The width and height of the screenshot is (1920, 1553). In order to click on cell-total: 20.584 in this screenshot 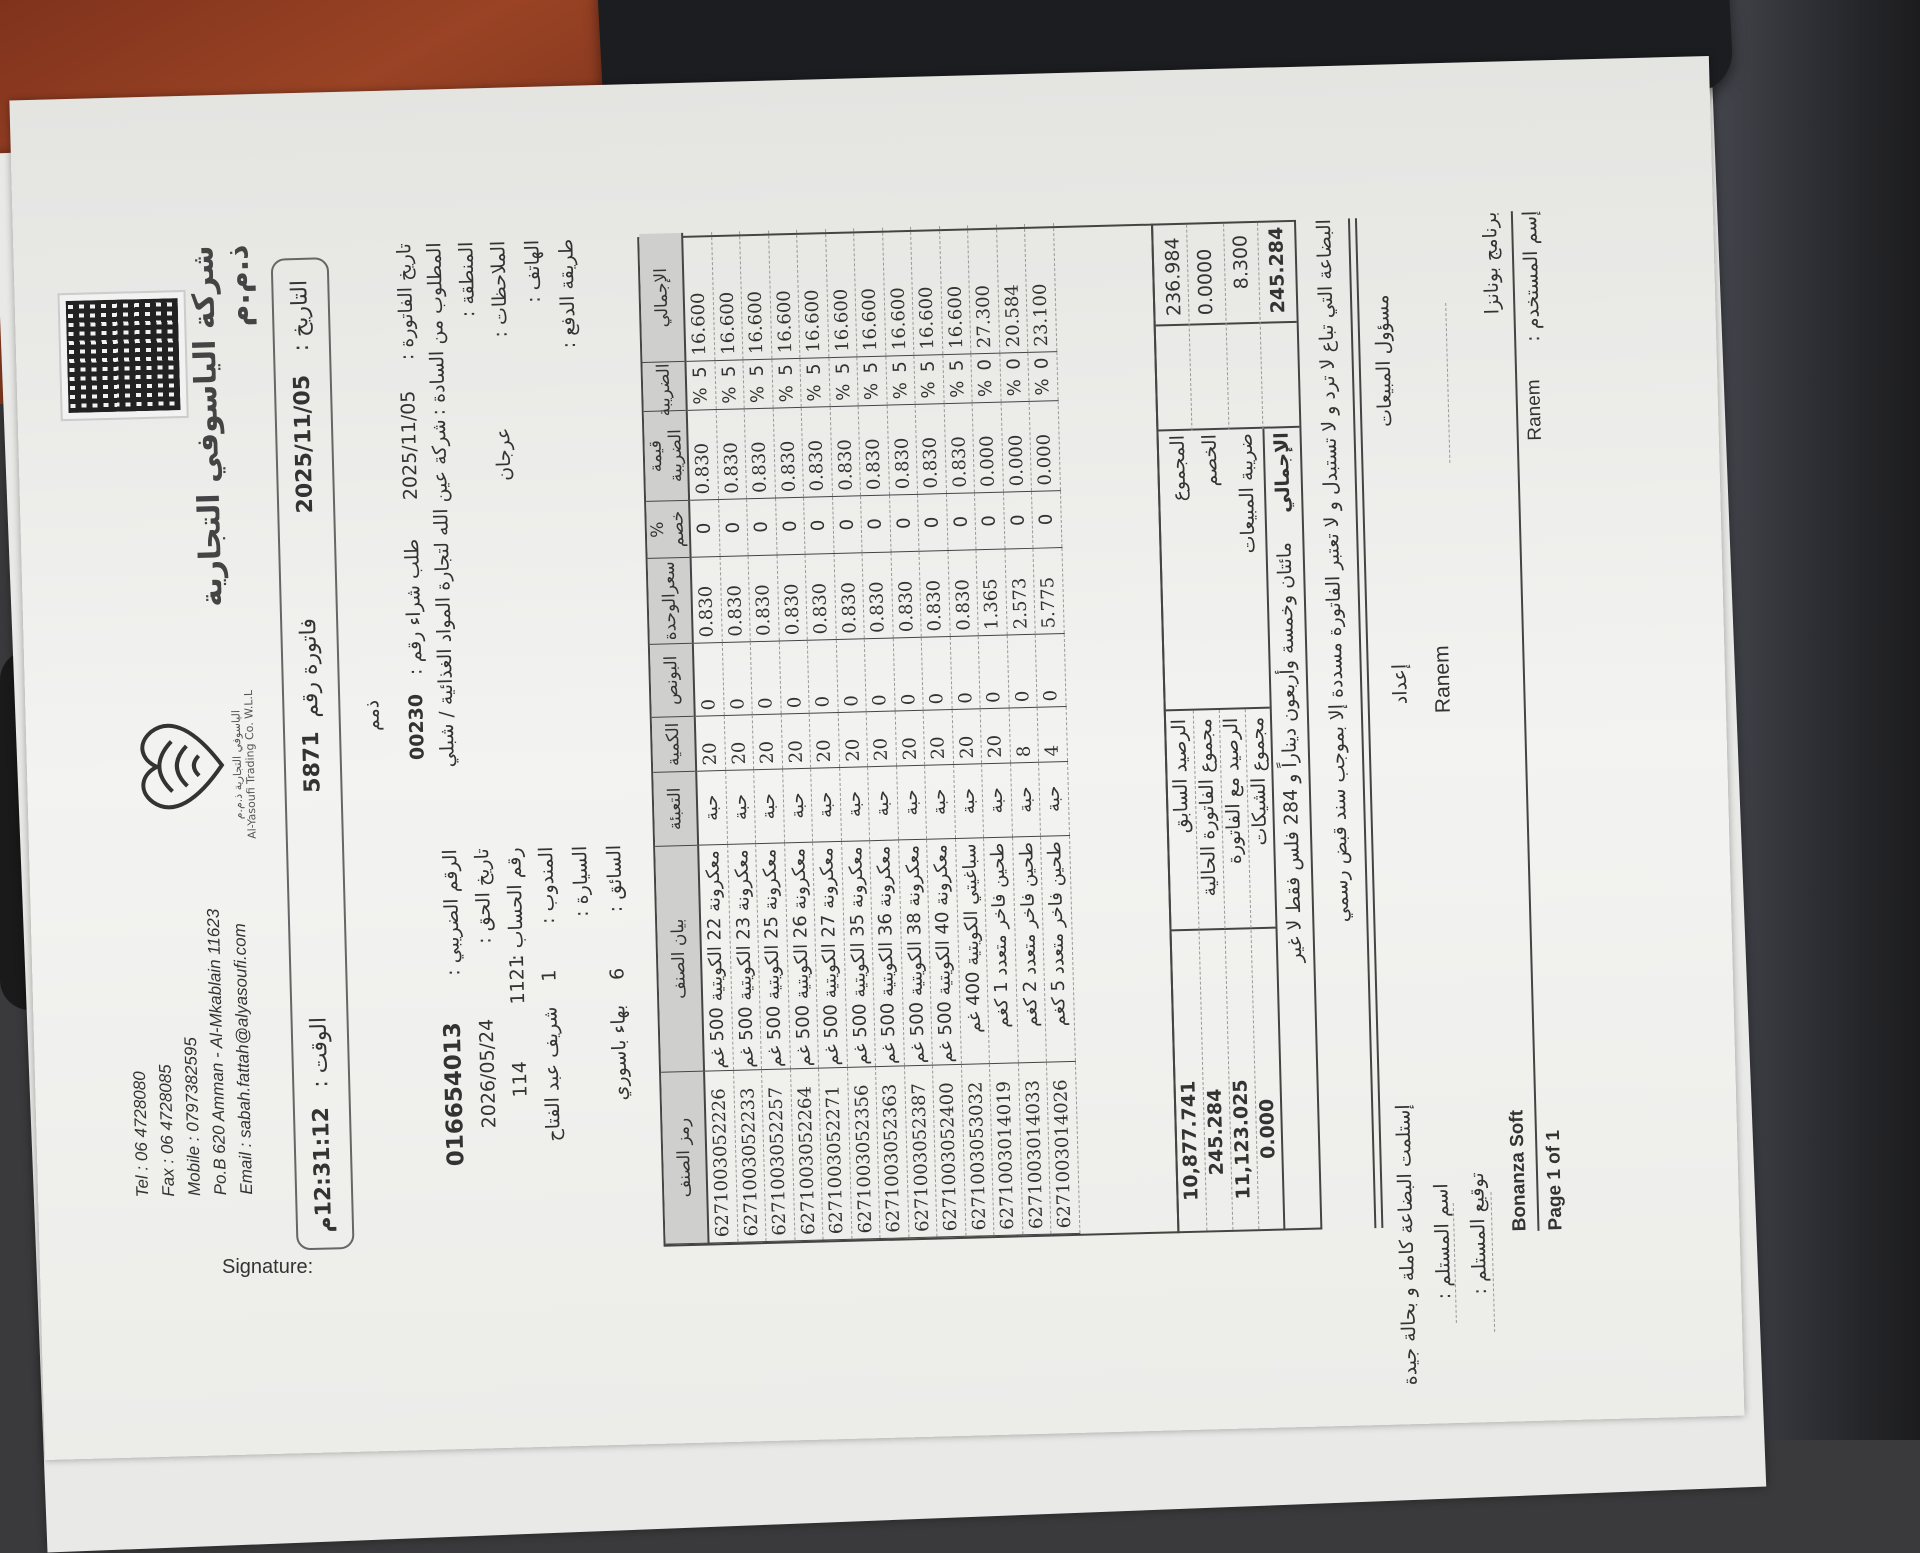, I will do `click(1012, 289)`.